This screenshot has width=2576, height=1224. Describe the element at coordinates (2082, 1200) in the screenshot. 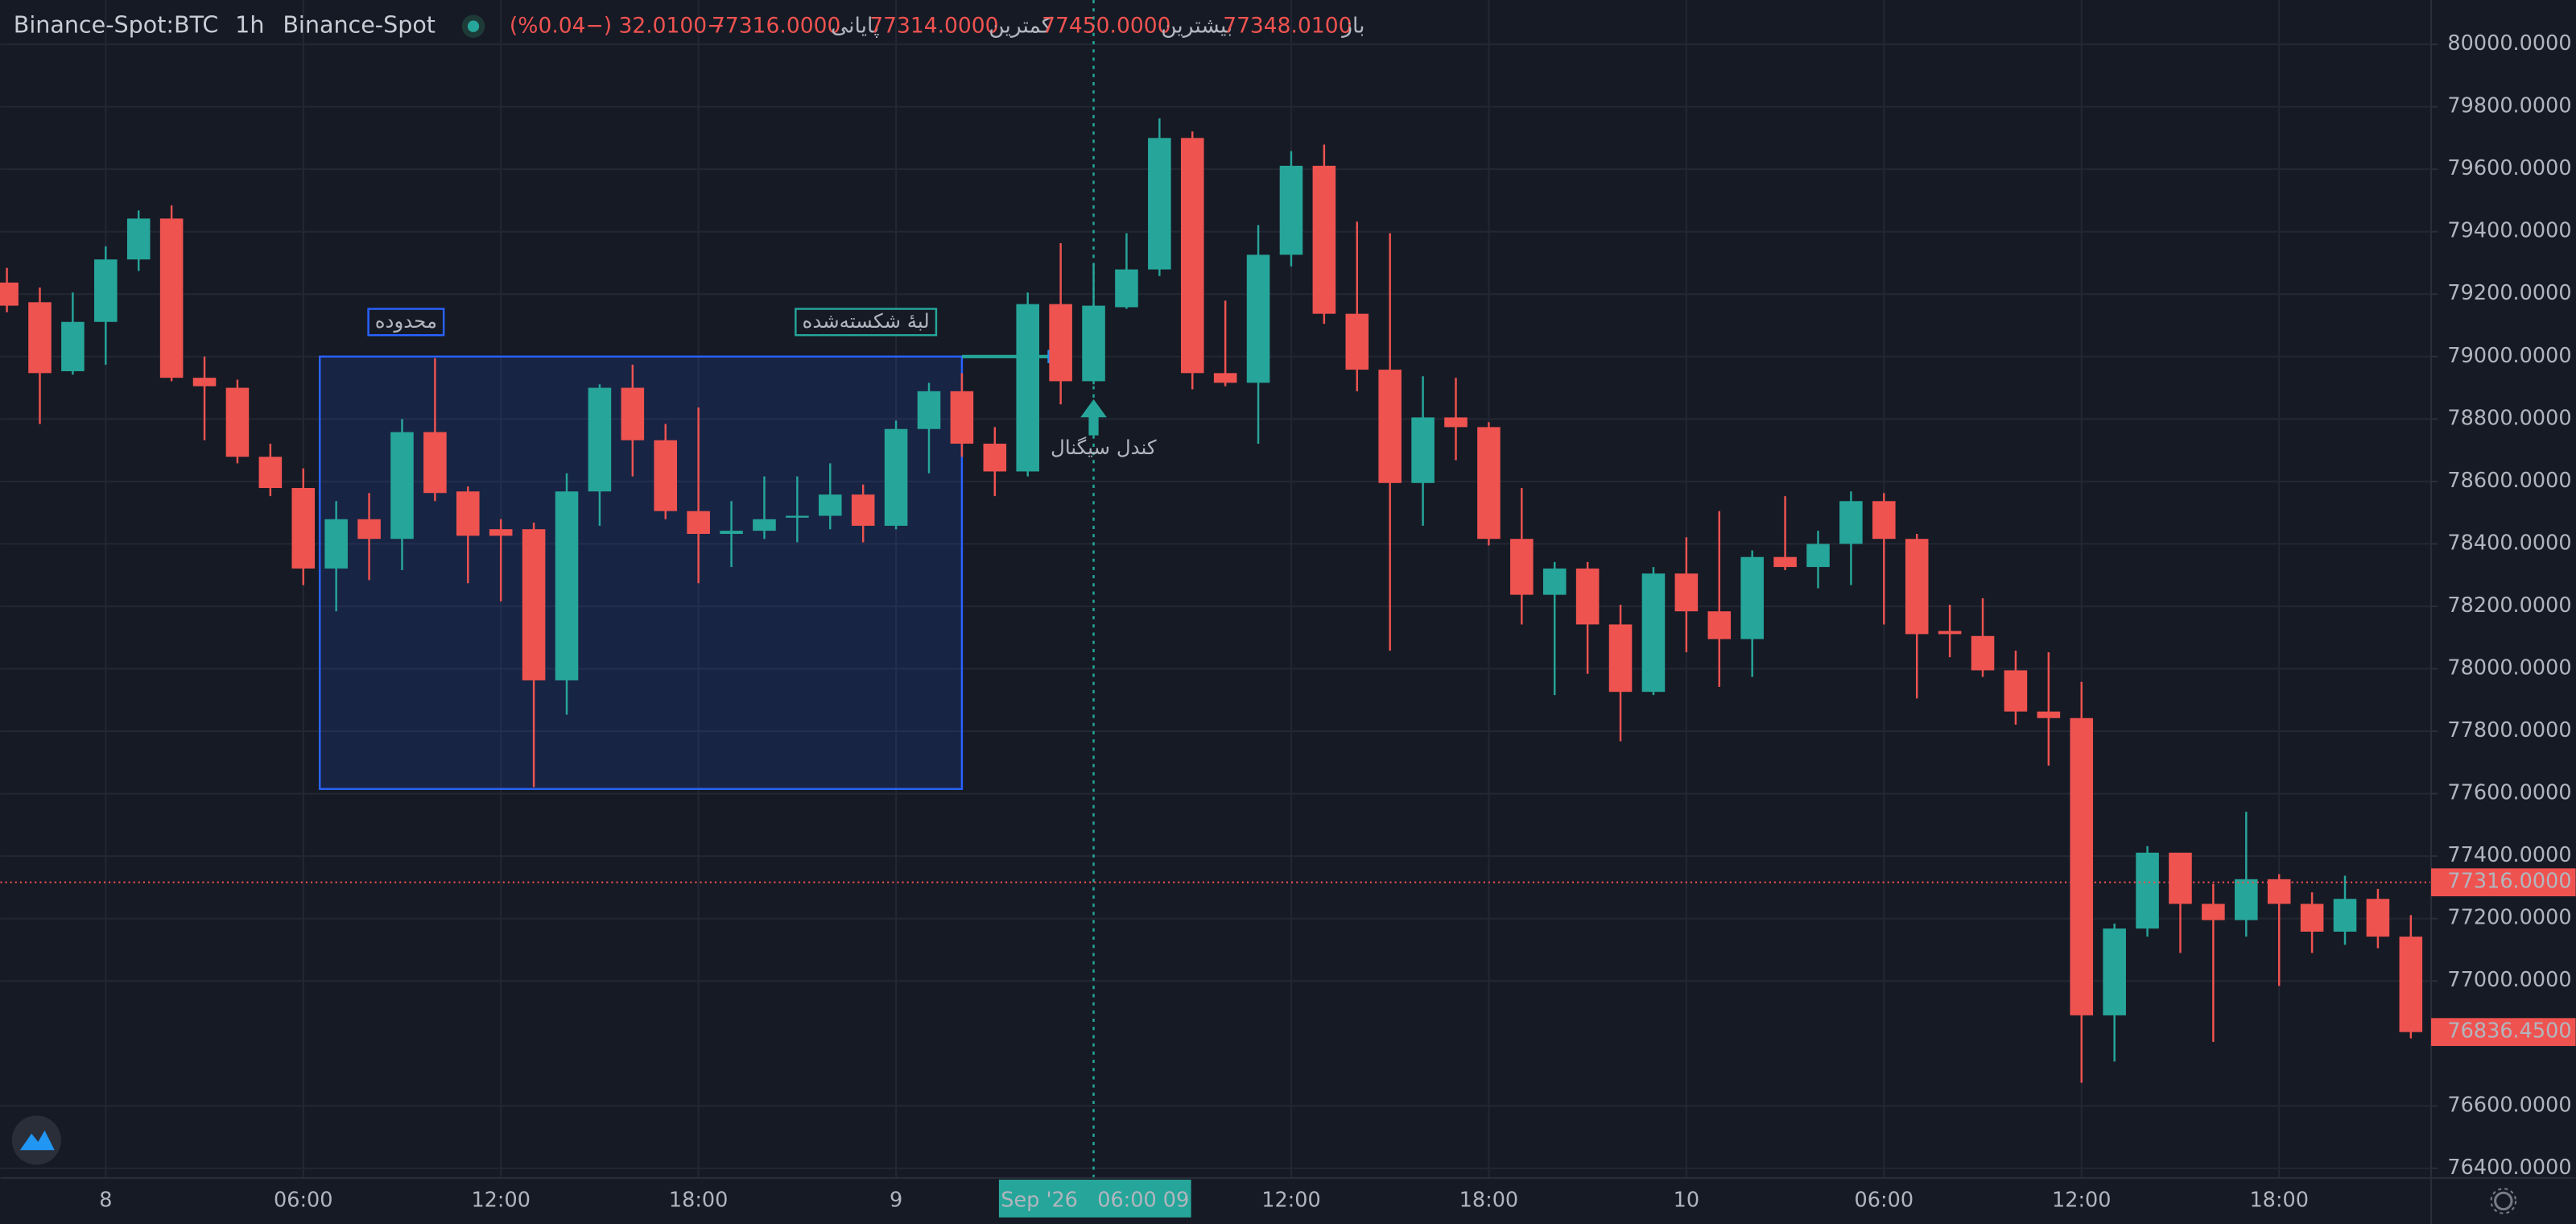

I see `x-tick-label: 12:00` at that location.